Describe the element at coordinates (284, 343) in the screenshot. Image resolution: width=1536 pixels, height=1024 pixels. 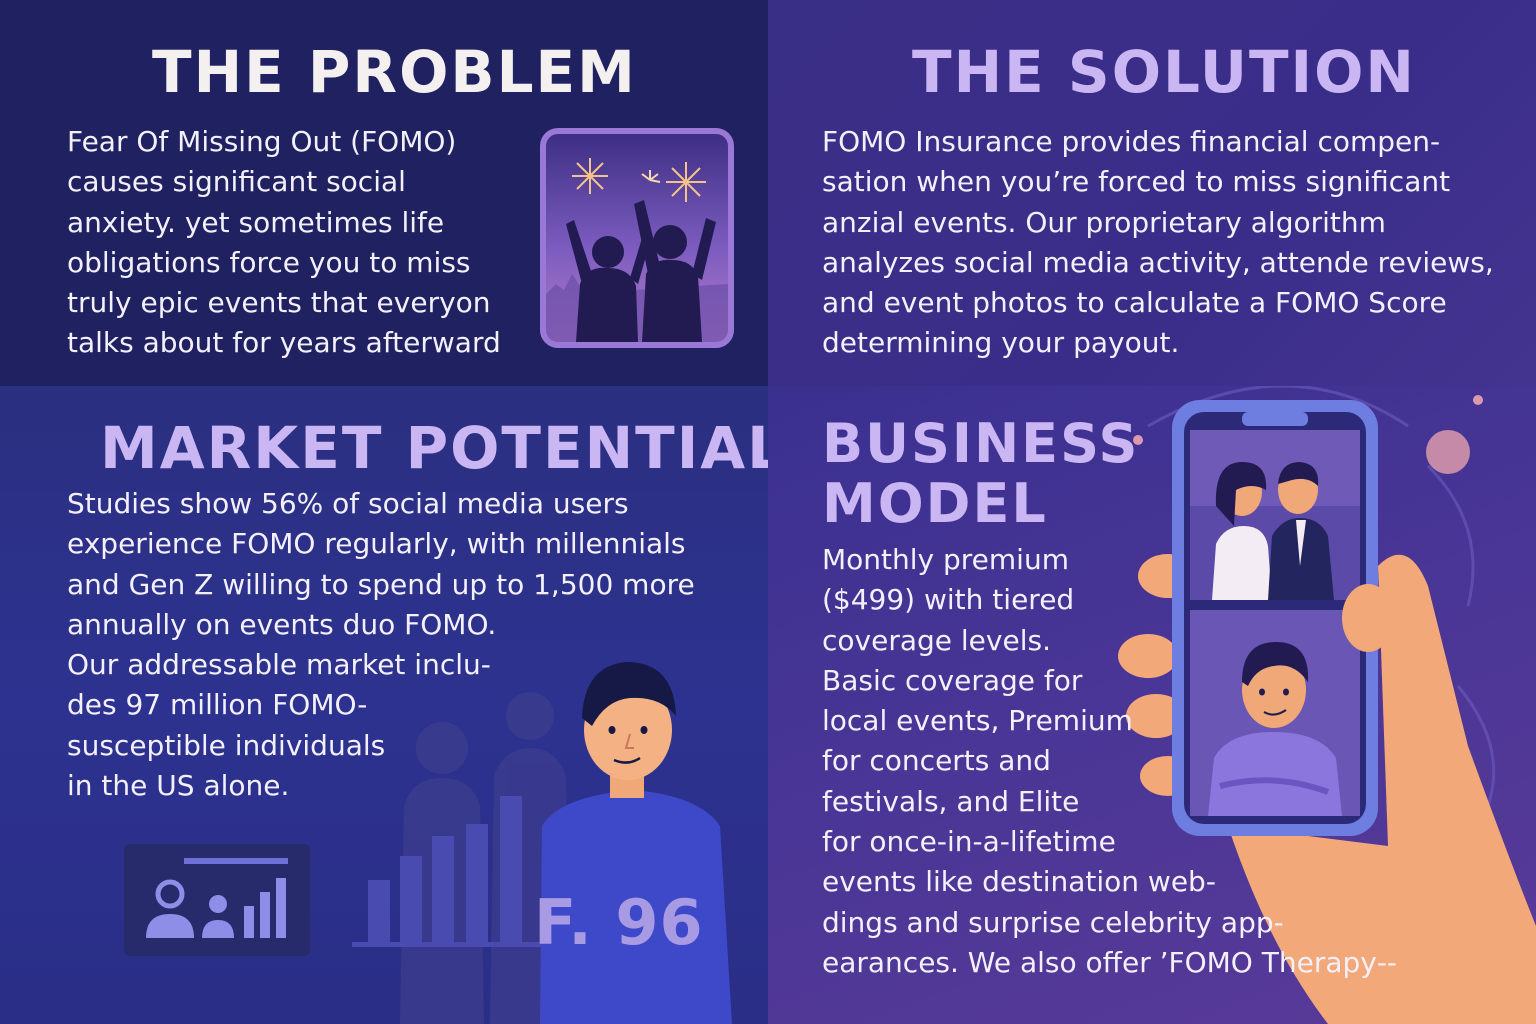
I see `problem-line: talks about for years afterward` at that location.